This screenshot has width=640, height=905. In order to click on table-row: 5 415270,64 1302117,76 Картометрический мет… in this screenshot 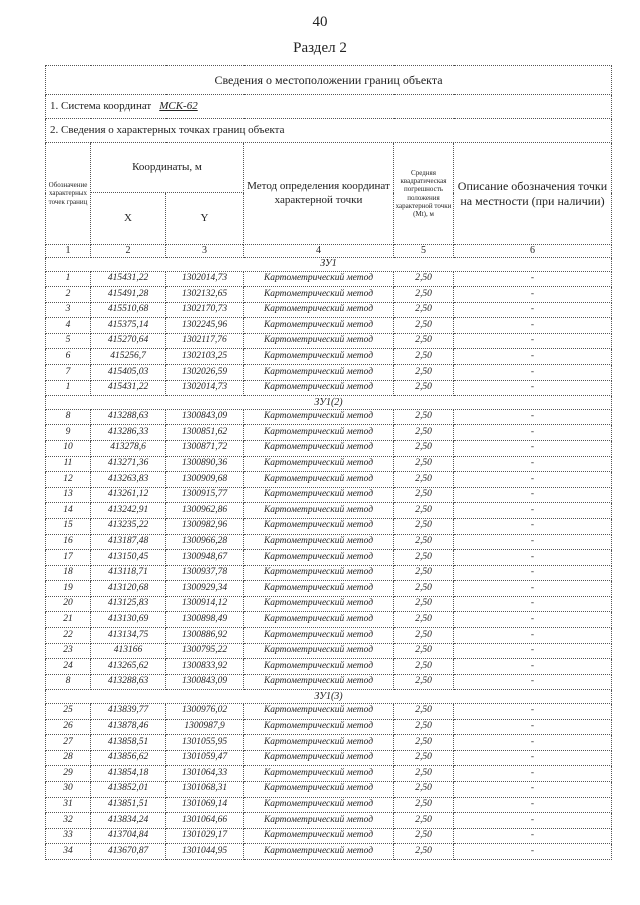, I will do `click(328, 341)`.